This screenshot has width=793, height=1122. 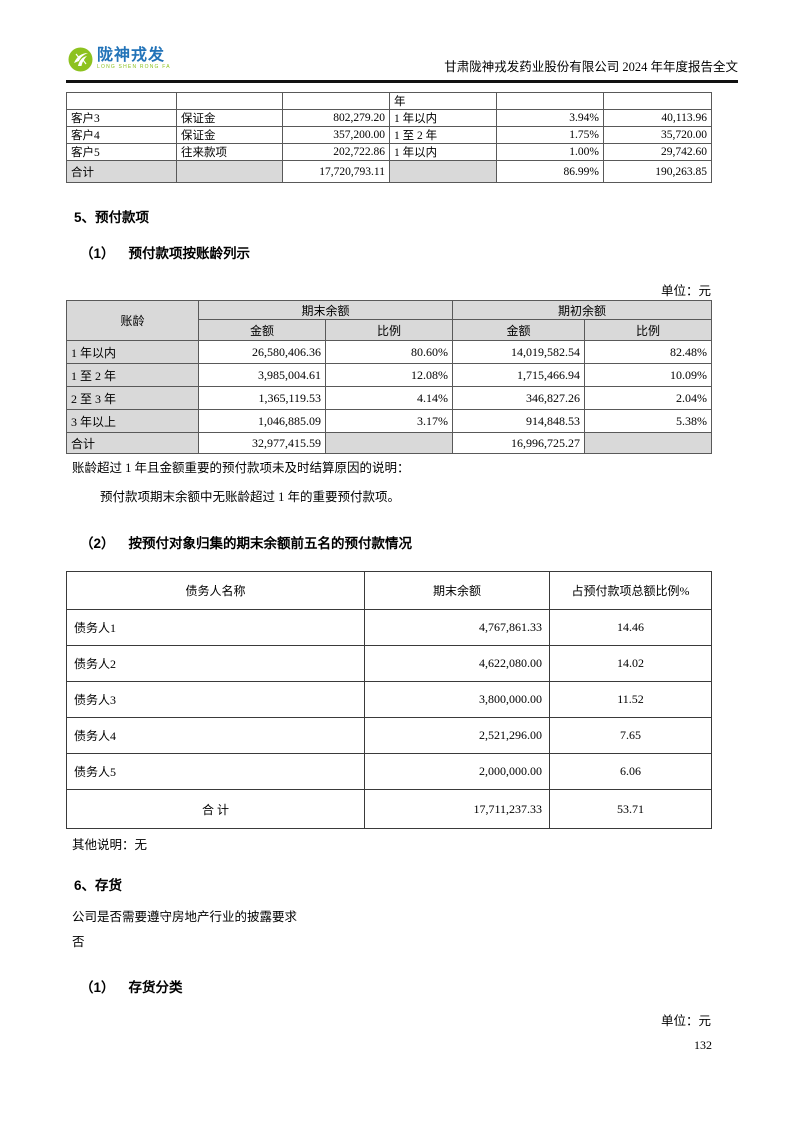 What do you see at coordinates (457, 590) in the screenshot?
I see `col-header-ending-balance: 期末余额` at bounding box center [457, 590].